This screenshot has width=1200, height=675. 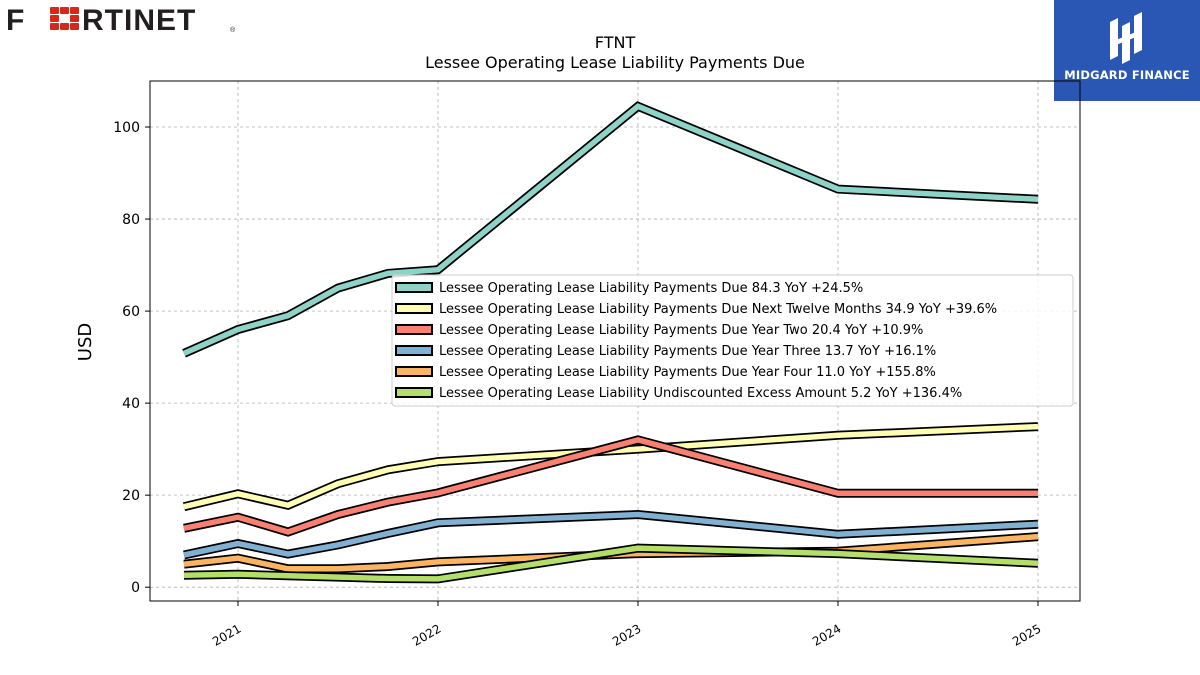 I want to click on x-ticks: 2021 2022 2023 2024 2025, so click(x=627, y=625).